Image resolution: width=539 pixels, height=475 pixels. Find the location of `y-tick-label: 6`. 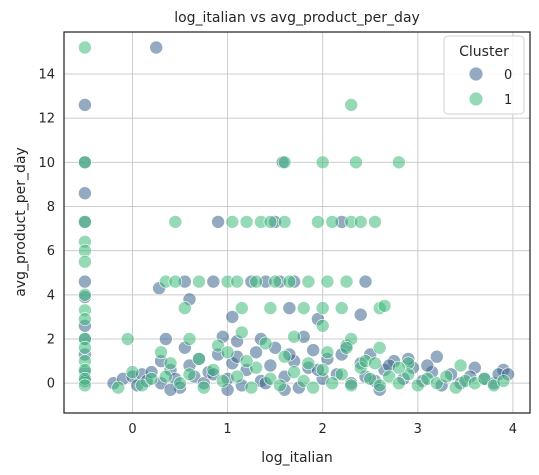

y-tick-label: 6 is located at coordinates (51, 251).